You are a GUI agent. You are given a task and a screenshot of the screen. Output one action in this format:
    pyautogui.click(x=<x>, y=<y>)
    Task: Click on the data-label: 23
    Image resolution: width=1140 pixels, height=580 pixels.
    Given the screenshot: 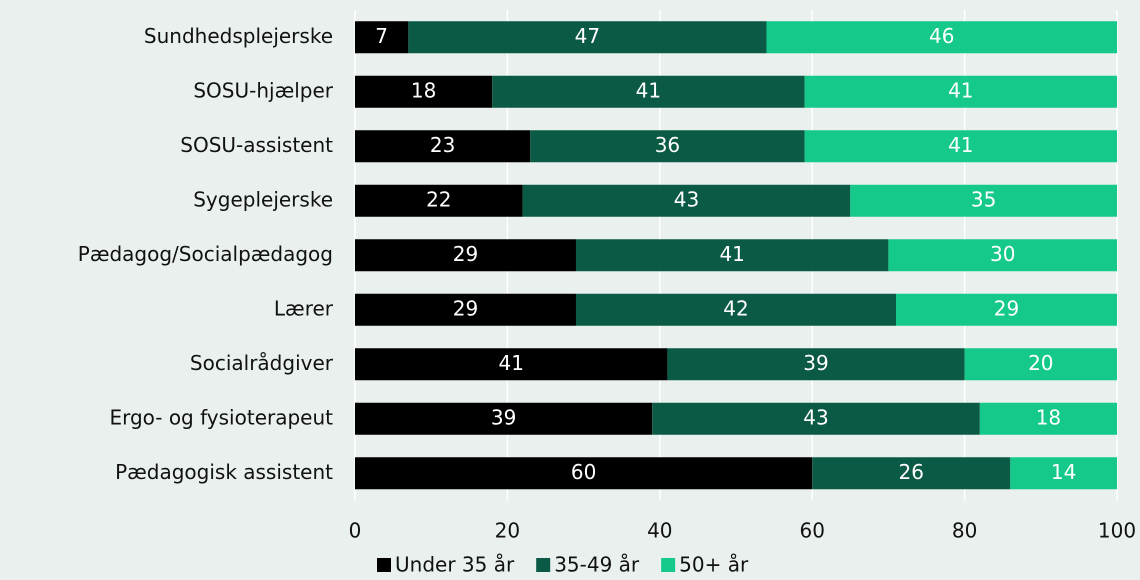 What is the action you would take?
    pyautogui.click(x=442, y=145)
    